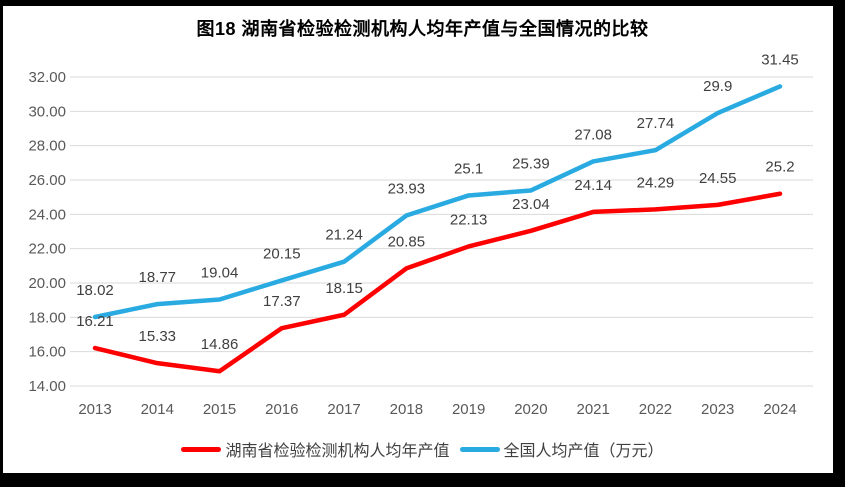 This screenshot has height=487, width=845. I want to click on hunan-legend-item: 湖南省检验检测机构人均年产值, so click(315, 449).